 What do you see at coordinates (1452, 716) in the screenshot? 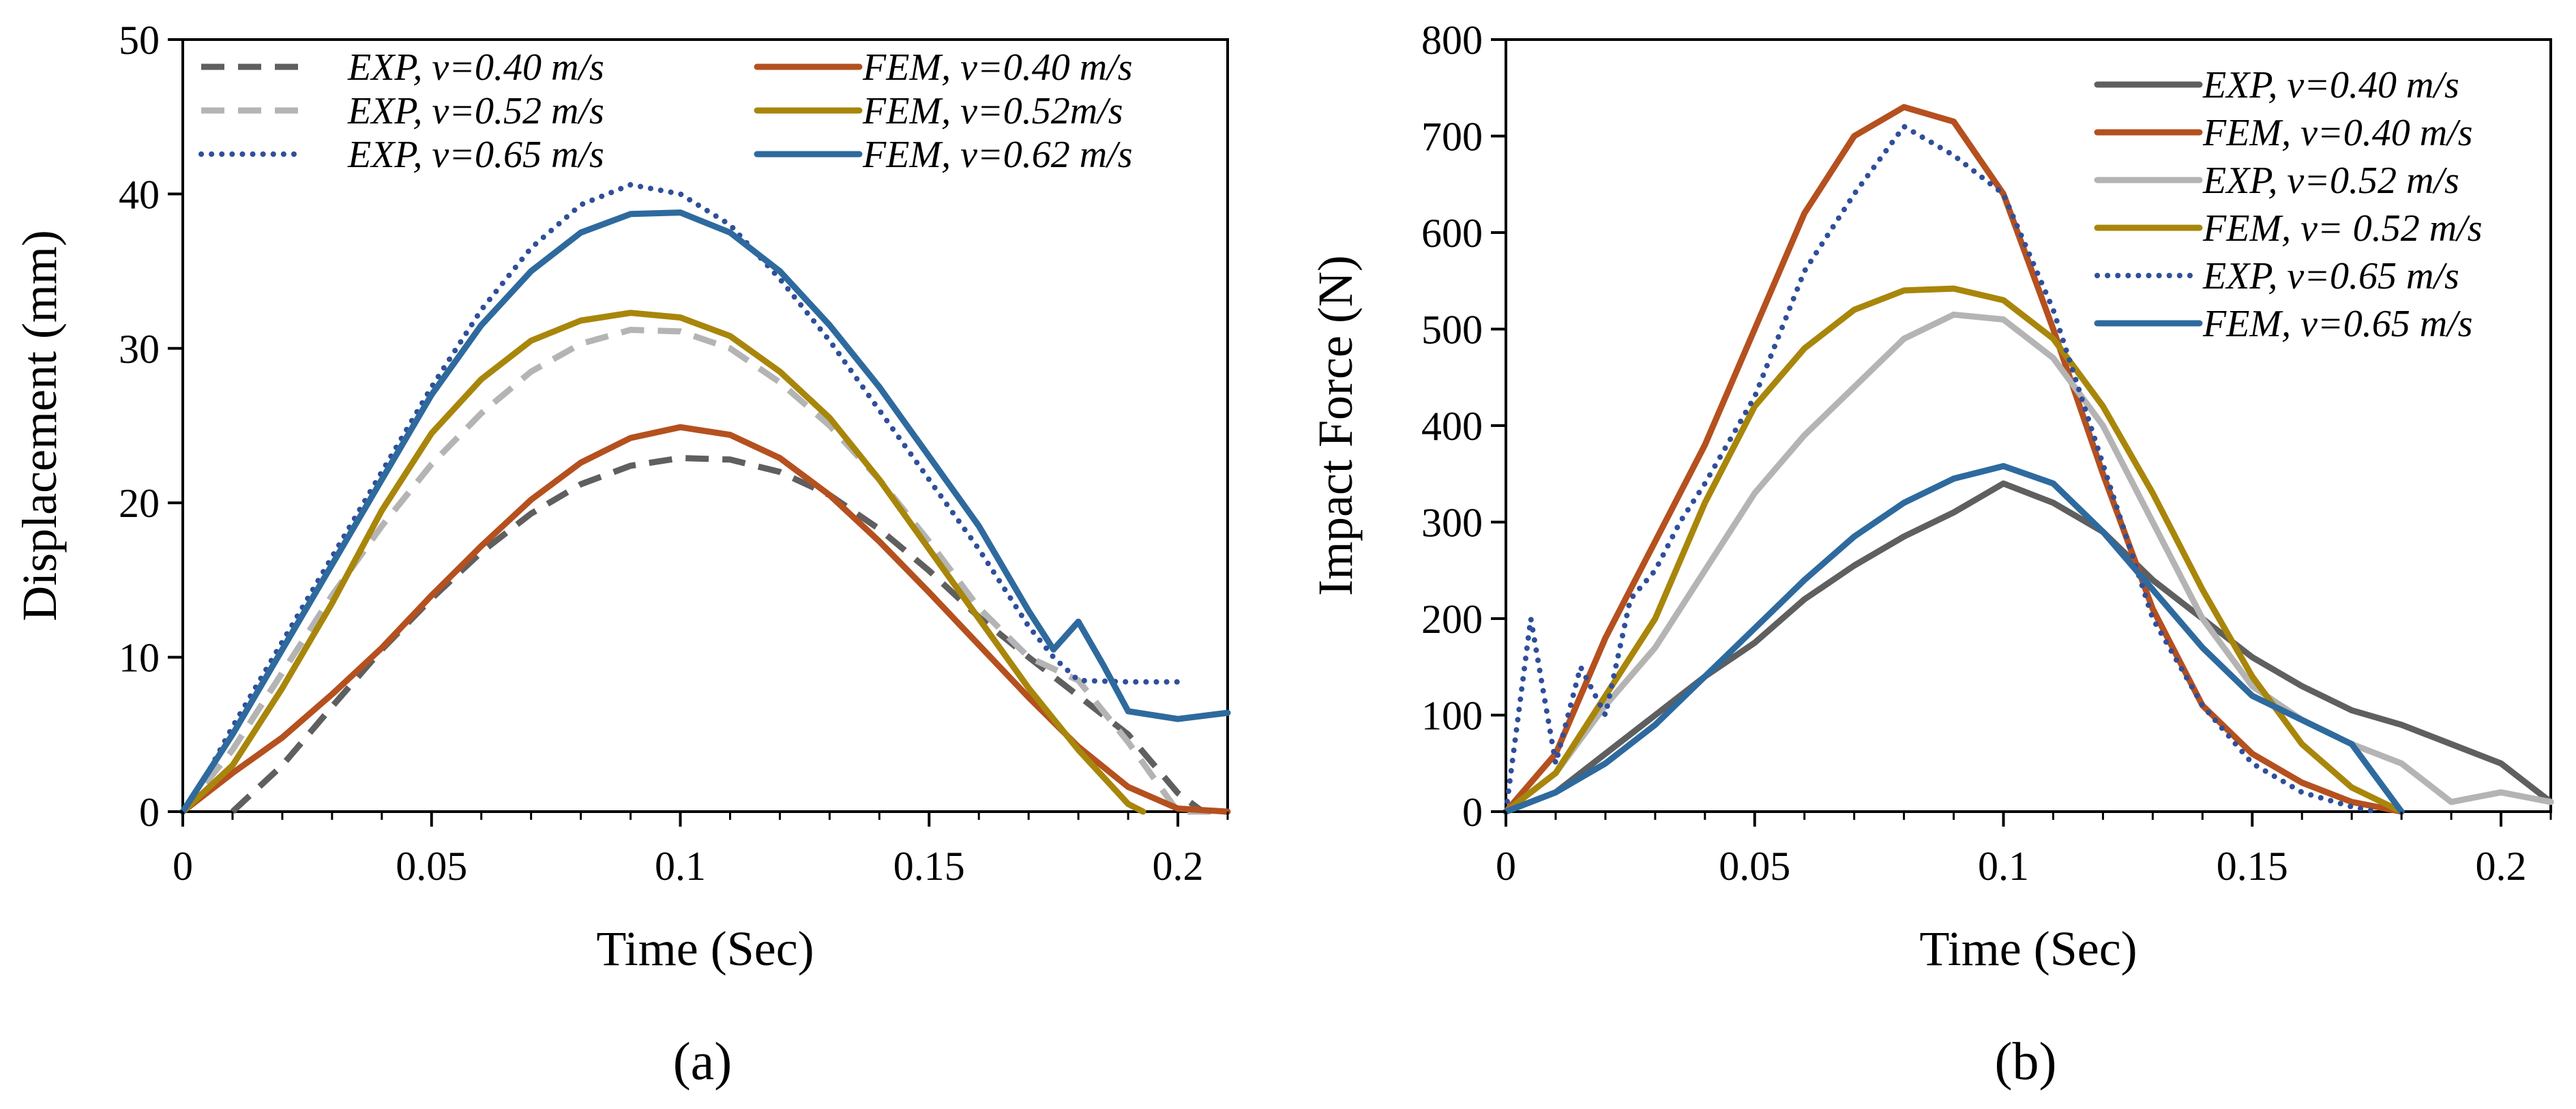
I see `y-tick-label: 100` at bounding box center [1452, 716].